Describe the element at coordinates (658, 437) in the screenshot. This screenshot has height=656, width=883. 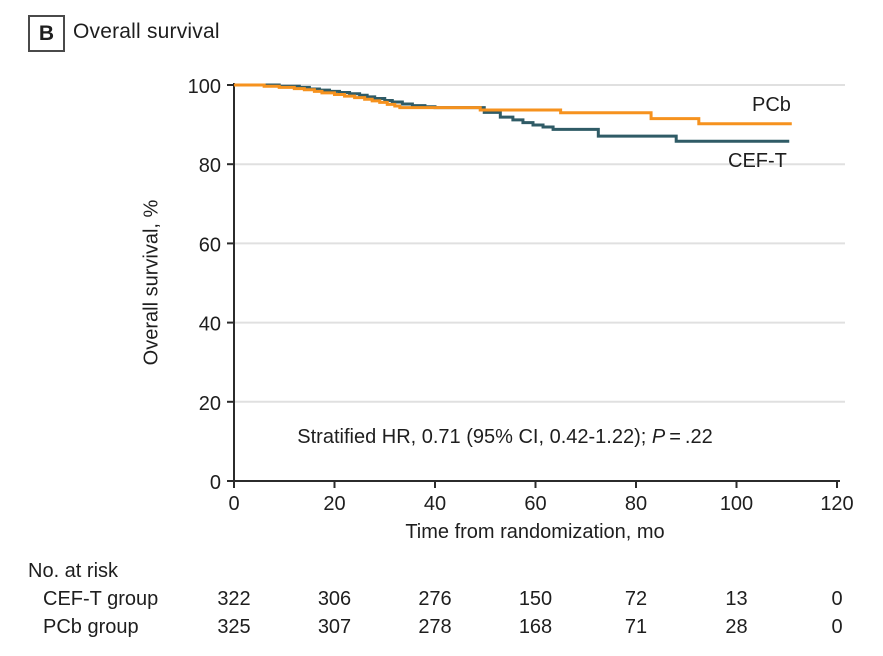
I see `p-symbol: P` at that location.